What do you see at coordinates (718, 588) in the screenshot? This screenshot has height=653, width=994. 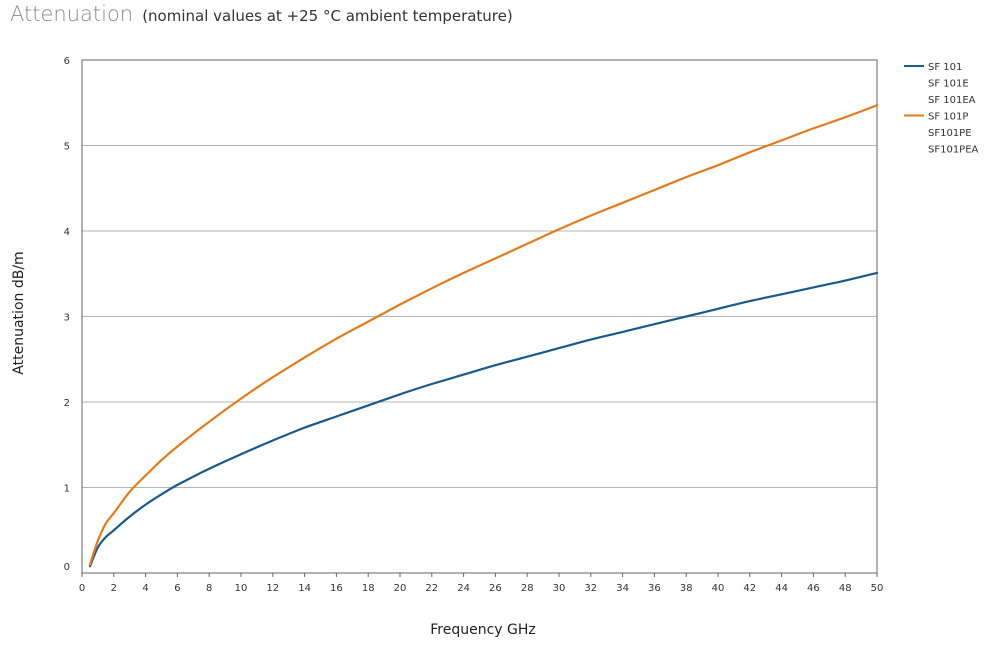 I see `x-tick-label: 40` at bounding box center [718, 588].